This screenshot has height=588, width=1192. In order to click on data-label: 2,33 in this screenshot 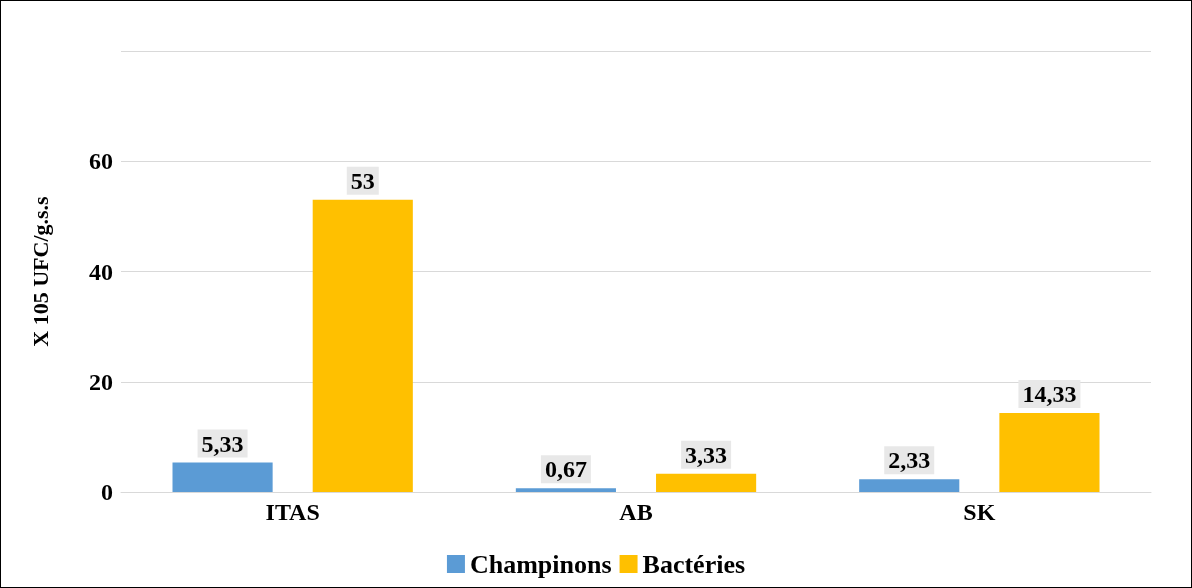, I will do `click(909, 460)`.